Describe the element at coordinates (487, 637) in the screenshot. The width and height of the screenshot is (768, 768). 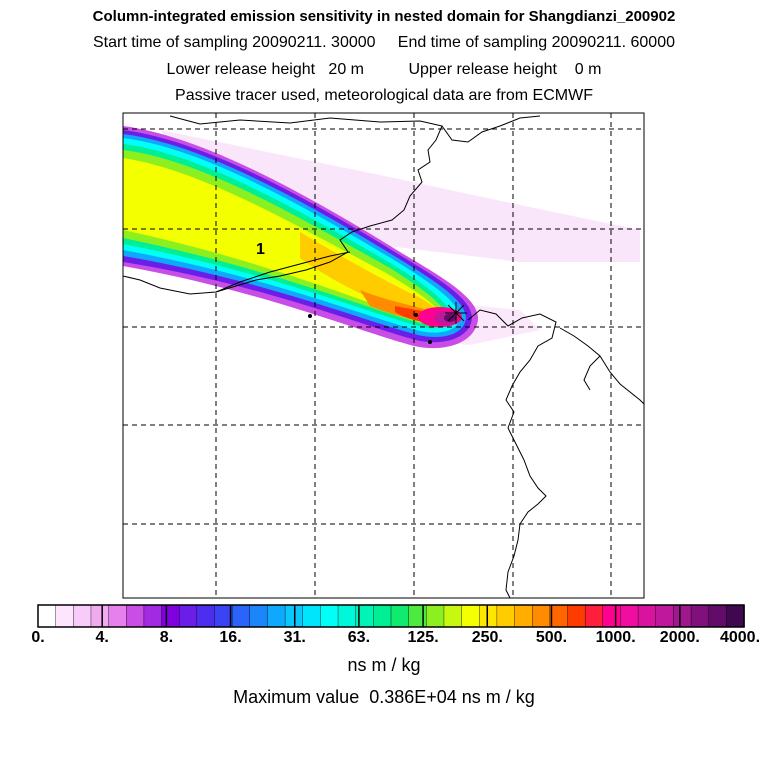
I see `colorbar-tick-label: 250.` at that location.